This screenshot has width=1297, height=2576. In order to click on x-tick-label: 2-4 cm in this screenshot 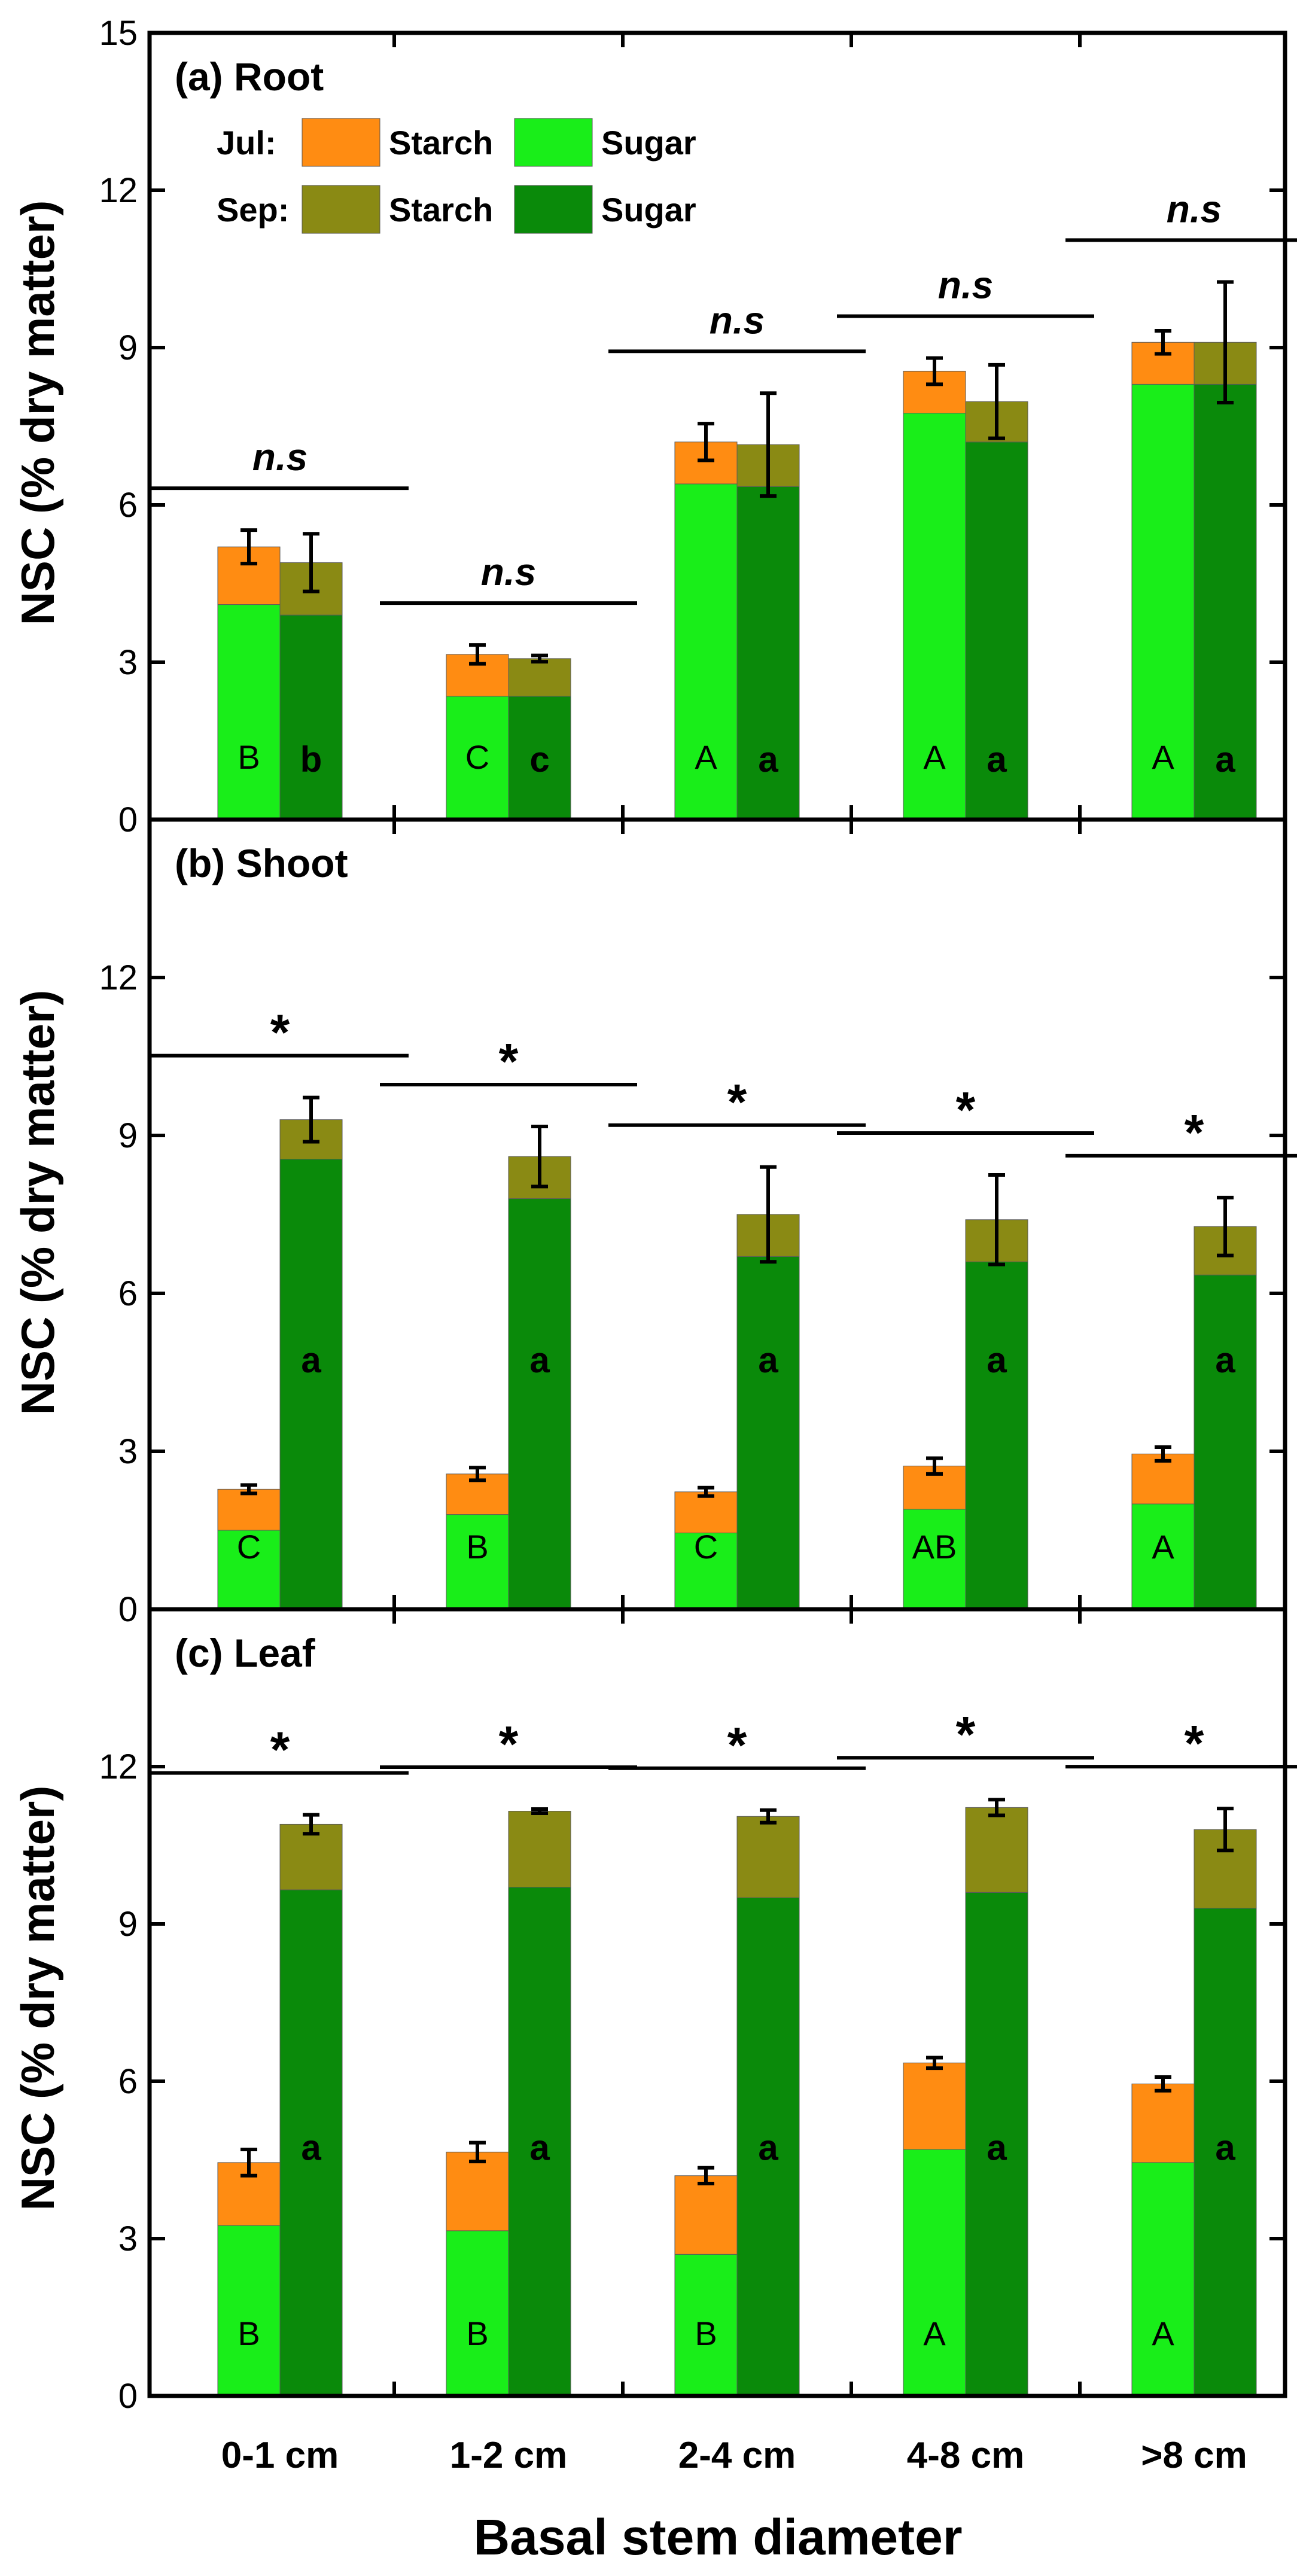, I will do `click(737, 2455)`.